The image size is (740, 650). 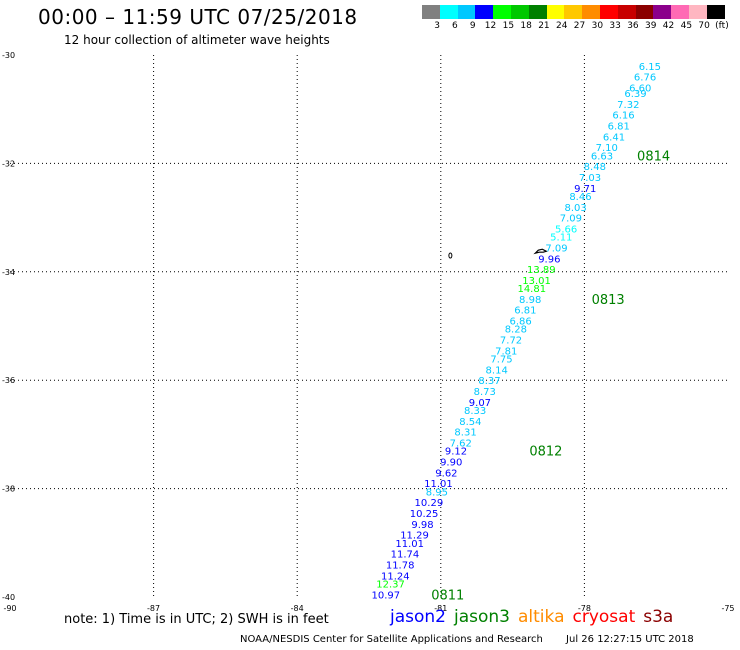 I want to click on pass-time-label: 0811, so click(x=447, y=595).